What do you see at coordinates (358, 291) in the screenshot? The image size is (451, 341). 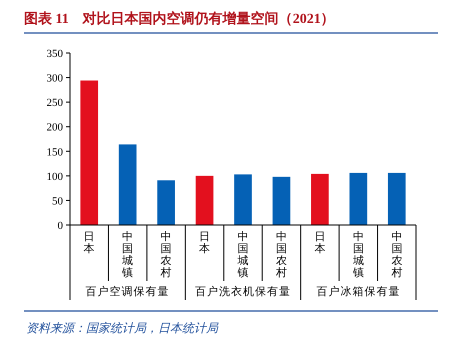 I see `text: 百户冰箱保有量` at bounding box center [358, 291].